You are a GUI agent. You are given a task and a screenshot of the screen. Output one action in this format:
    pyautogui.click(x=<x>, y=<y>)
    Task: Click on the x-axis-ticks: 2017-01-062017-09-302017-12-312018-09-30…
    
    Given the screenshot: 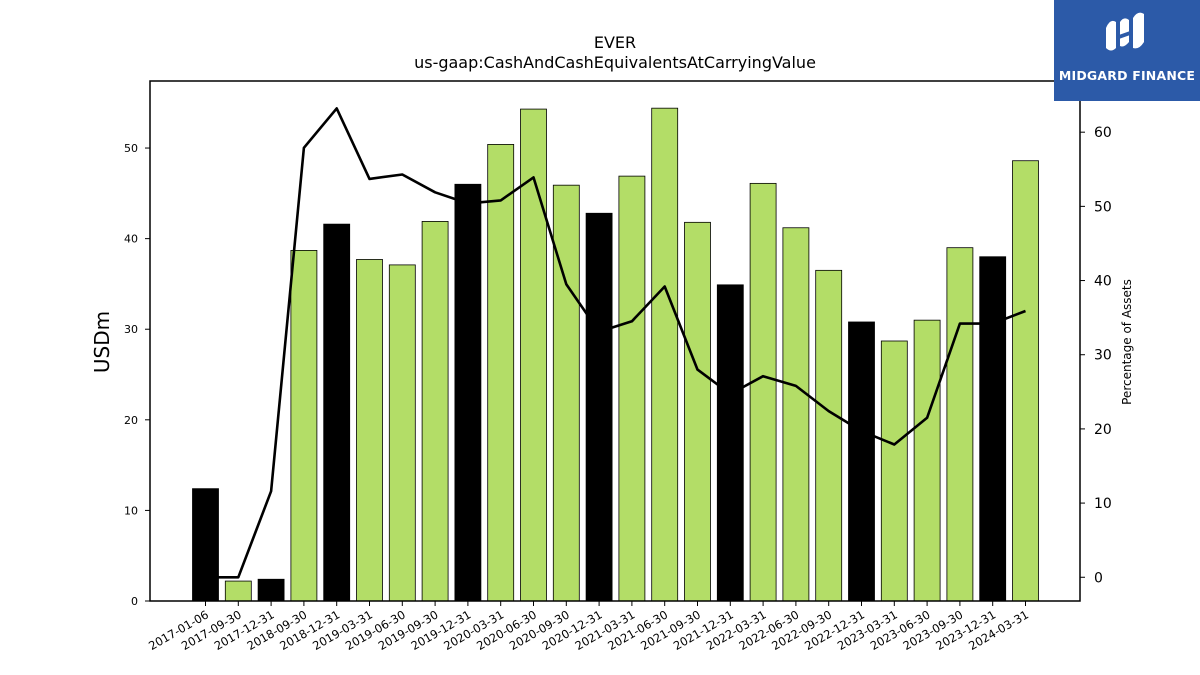 What is the action you would take?
    pyautogui.click(x=588, y=627)
    